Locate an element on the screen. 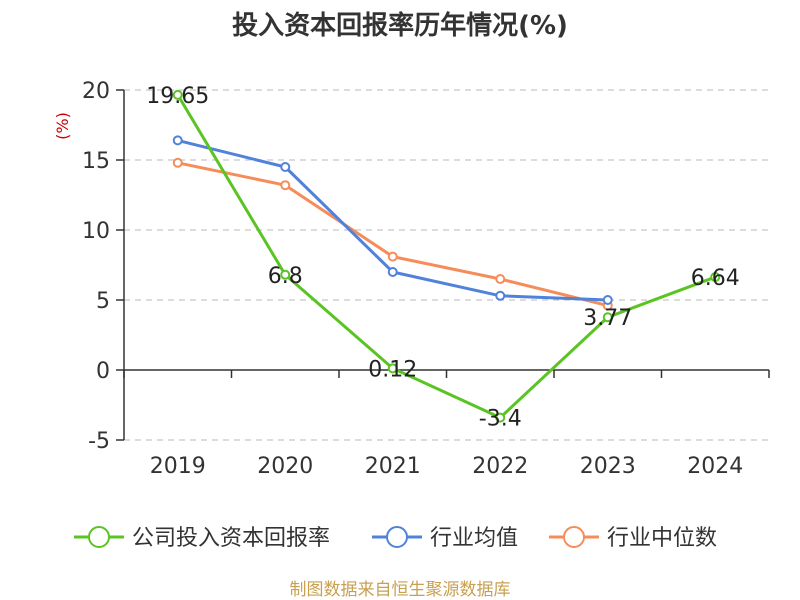  y-tick-label: 10 is located at coordinates (96, 231).